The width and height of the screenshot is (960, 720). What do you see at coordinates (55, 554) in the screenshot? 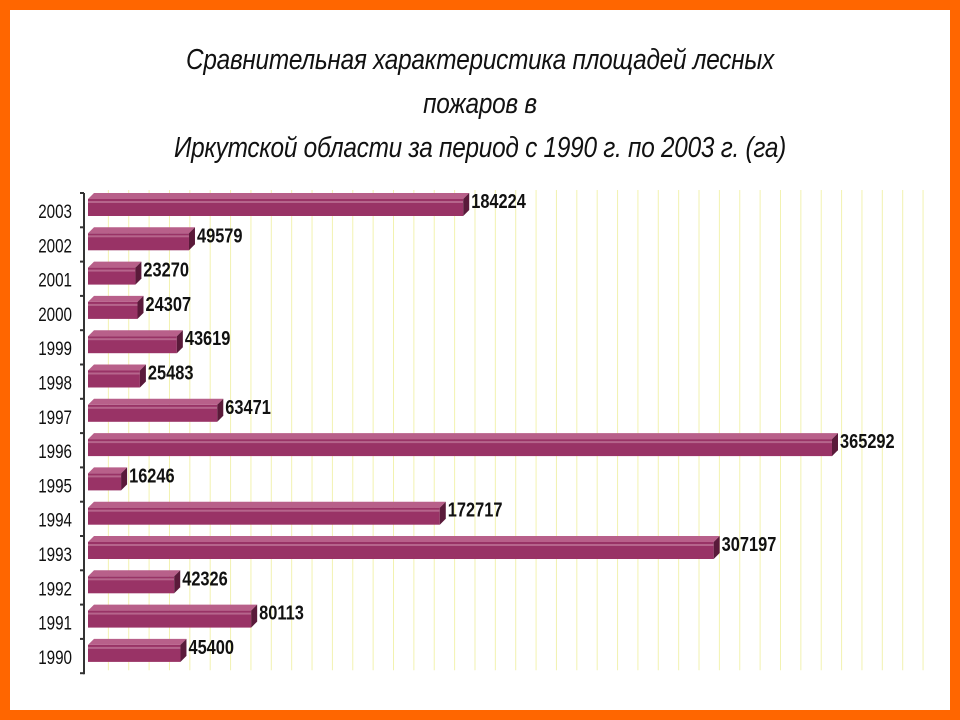
I see `y-tick-label: 1993` at bounding box center [55, 554].